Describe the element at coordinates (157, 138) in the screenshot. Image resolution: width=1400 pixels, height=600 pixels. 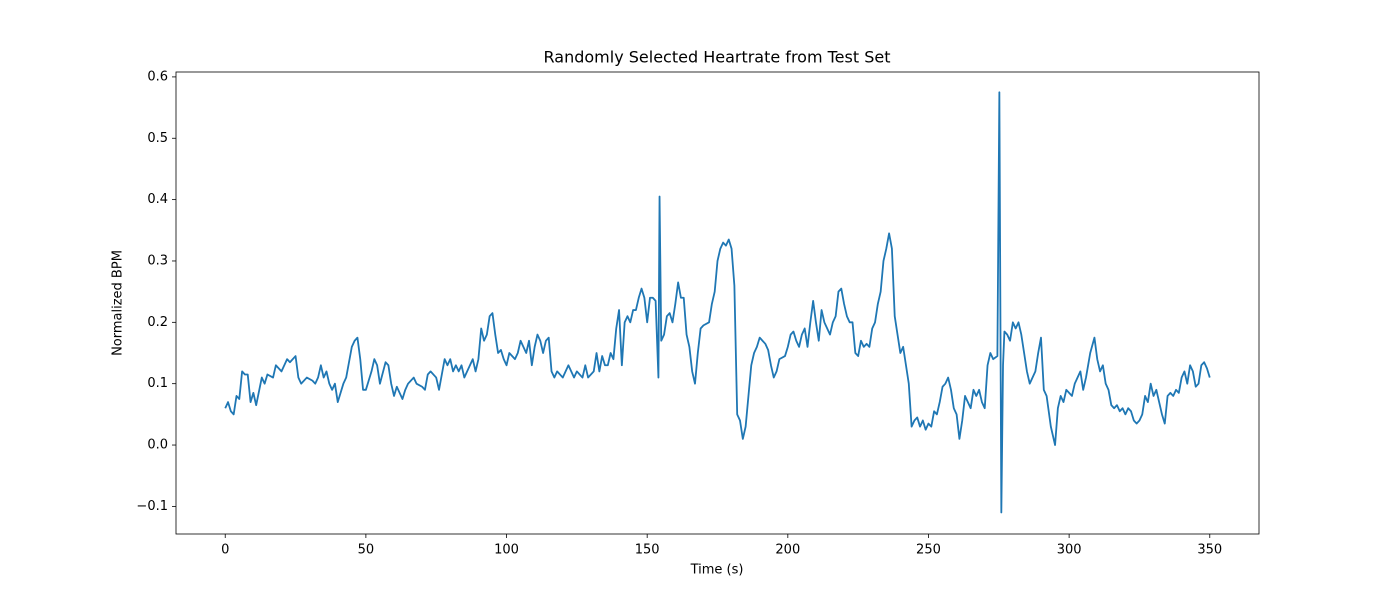
I see `y-tick-label: 0.5` at that location.